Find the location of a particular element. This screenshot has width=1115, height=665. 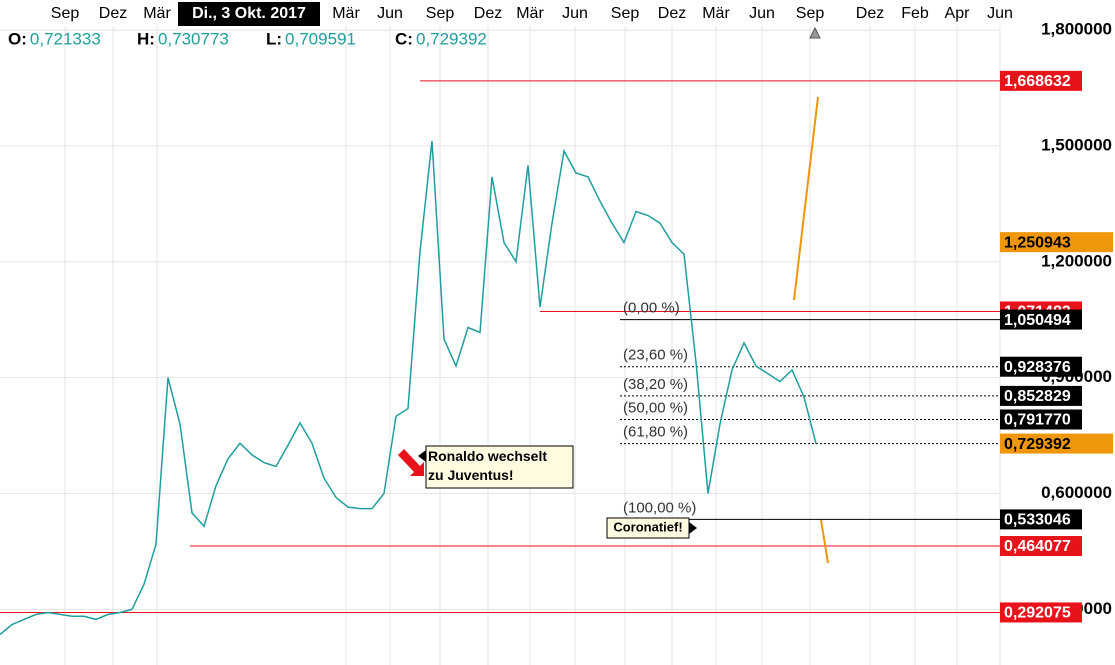

level-label: 0,464077 is located at coordinates (1037, 546).